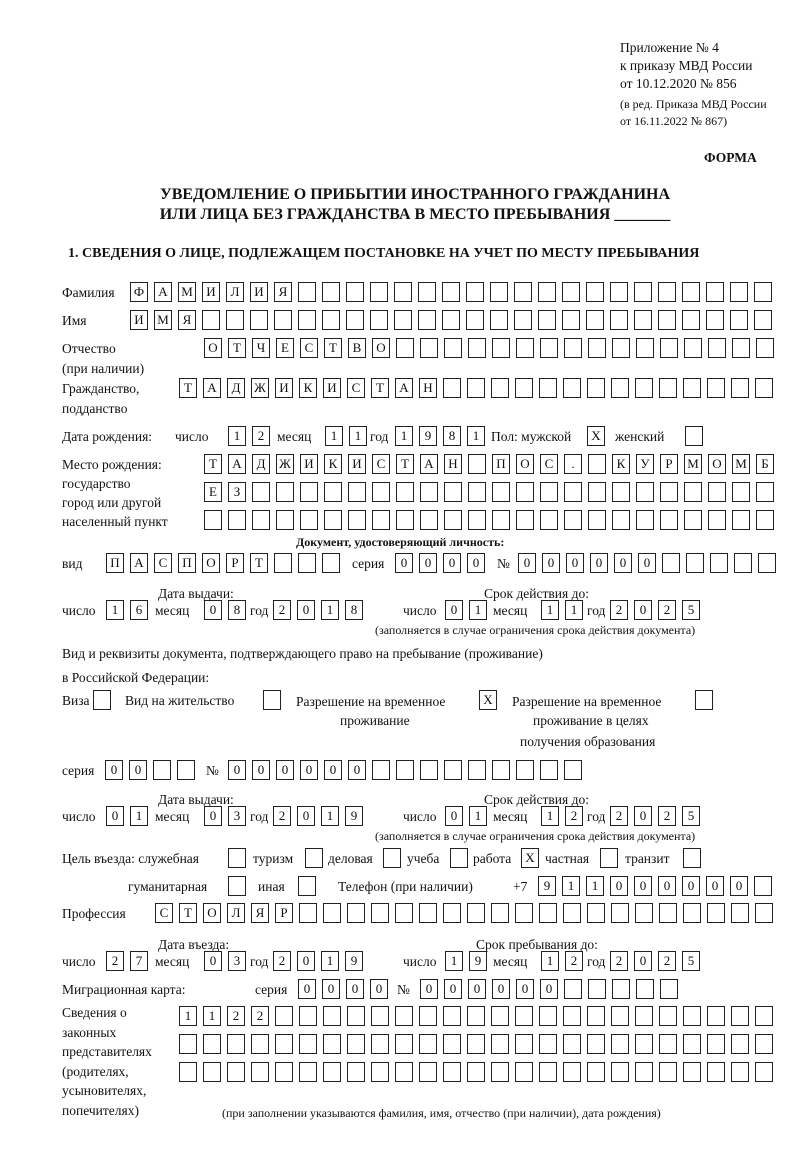  Describe the element at coordinates (356, 388) in the screenshot. I see `person-citizenship-cell: С` at that location.